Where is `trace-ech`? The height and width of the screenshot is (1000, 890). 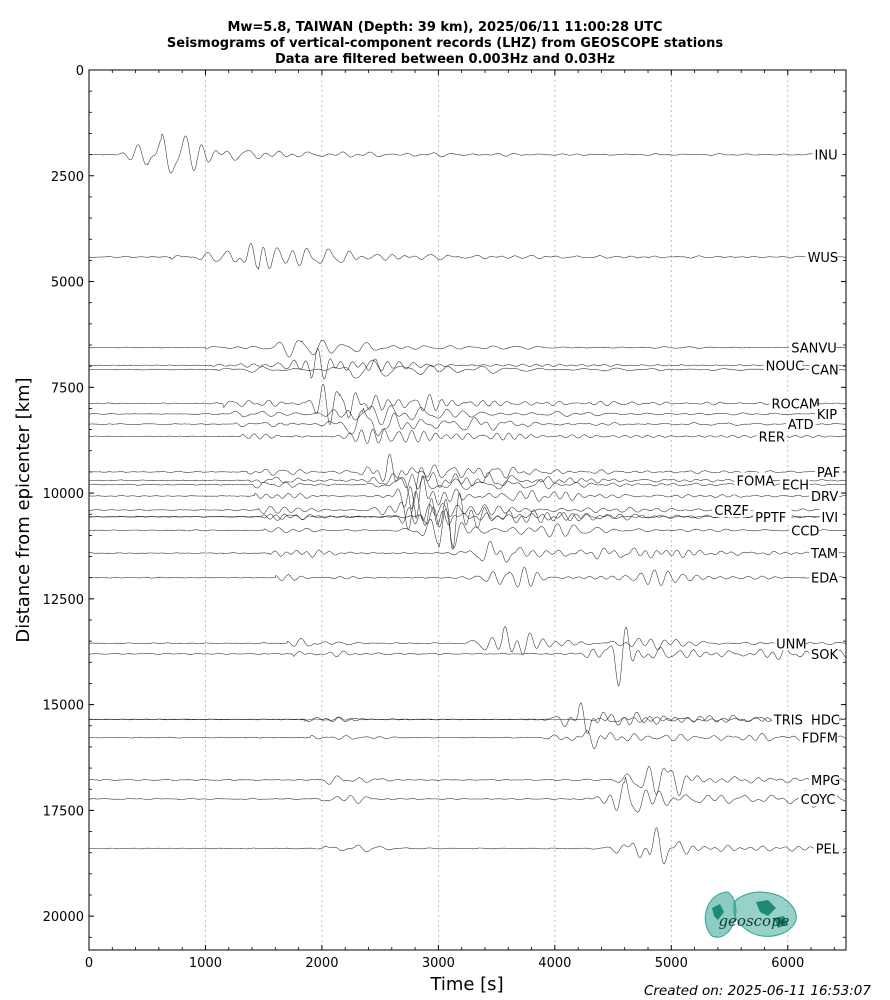 trace-ech is located at coordinates (468, 488).